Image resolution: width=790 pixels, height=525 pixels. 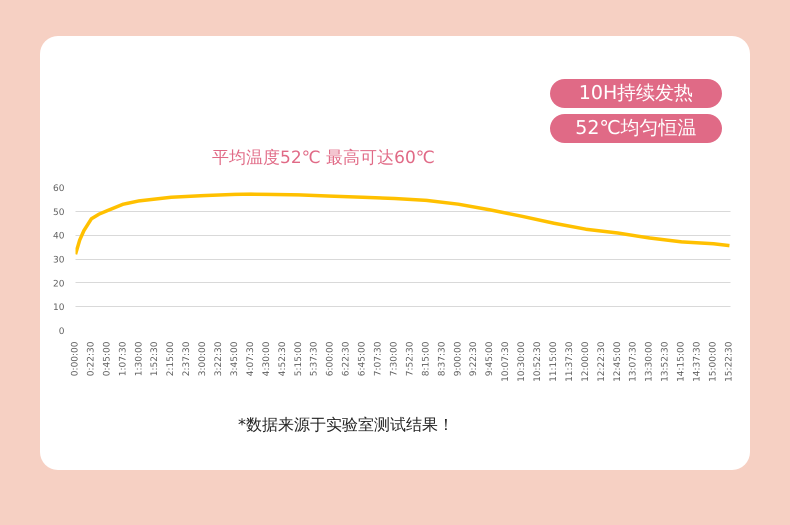 I want to click on x-tick-label: 5:15:00, so click(x=299, y=358).